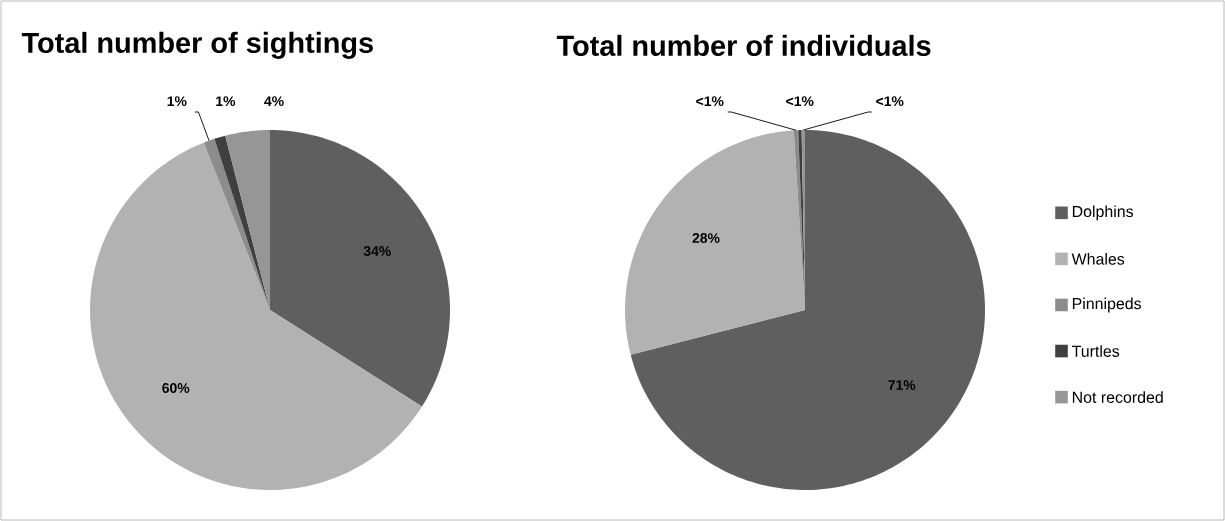 This screenshot has width=1225, height=521. What do you see at coordinates (1107, 305) in the screenshot?
I see `legend-label: Pinnipeds` at bounding box center [1107, 305].